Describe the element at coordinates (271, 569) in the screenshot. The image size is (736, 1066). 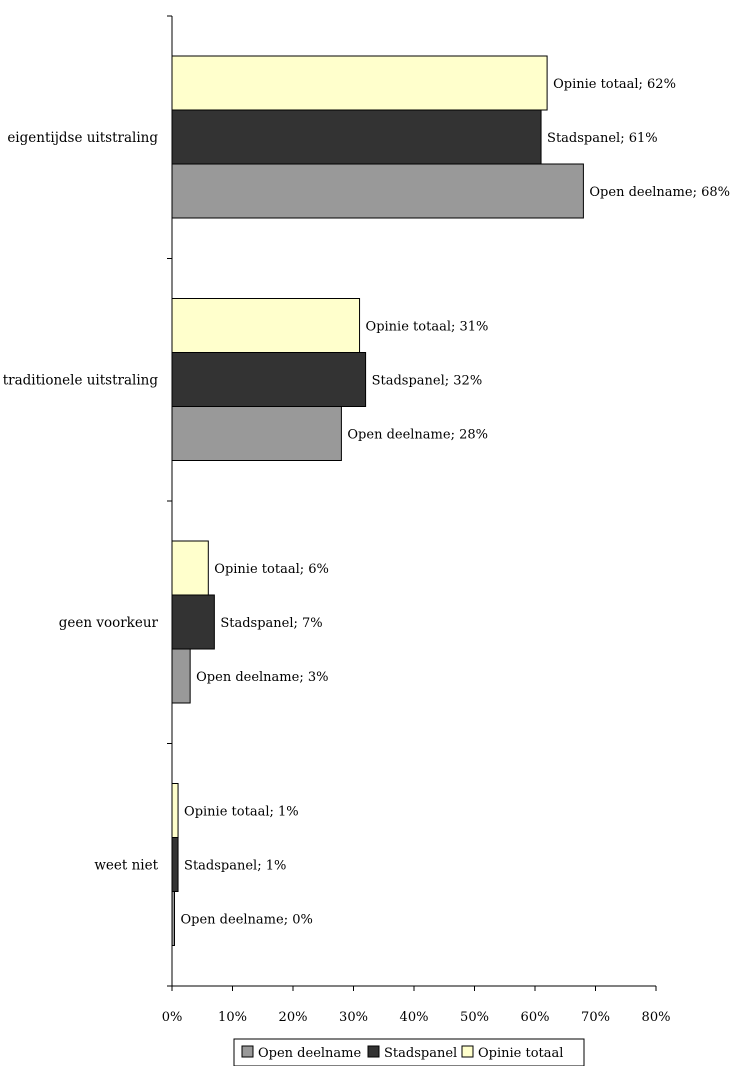
I see `data-label: Opinie totaal; 6%` at that location.